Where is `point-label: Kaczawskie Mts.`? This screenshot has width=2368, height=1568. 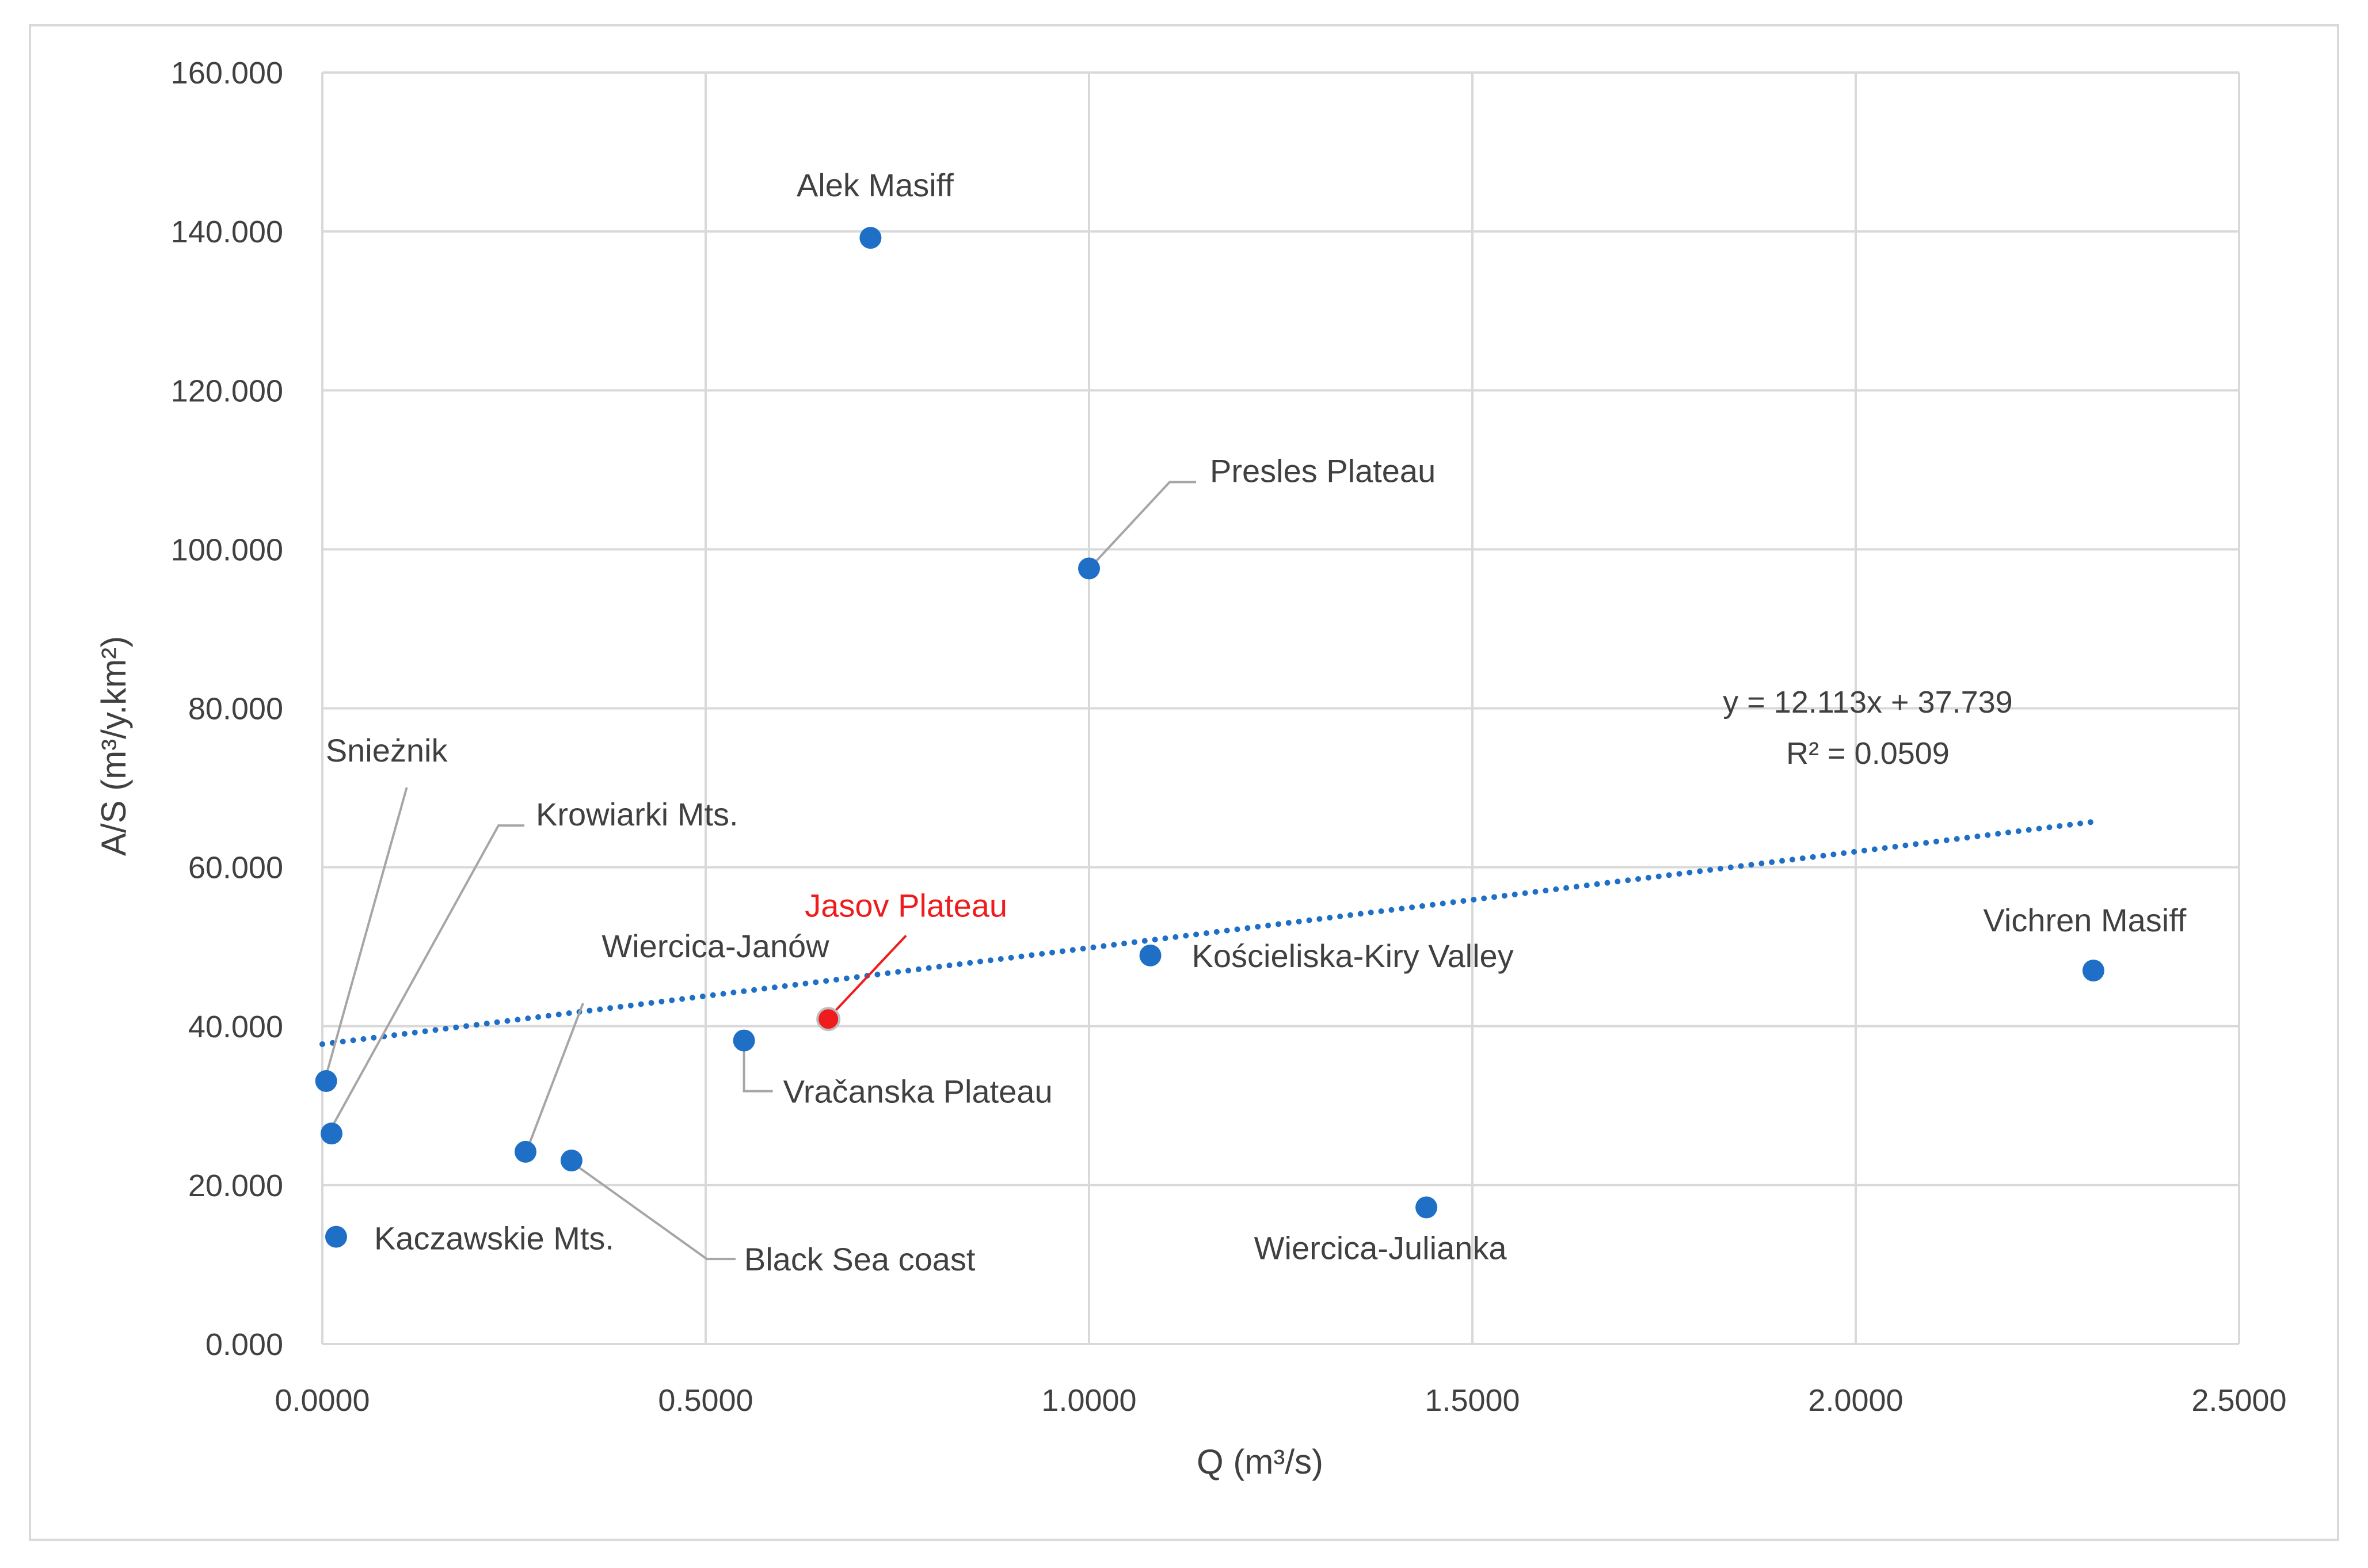 point-label: Kaczawskie Mts. is located at coordinates (494, 1239).